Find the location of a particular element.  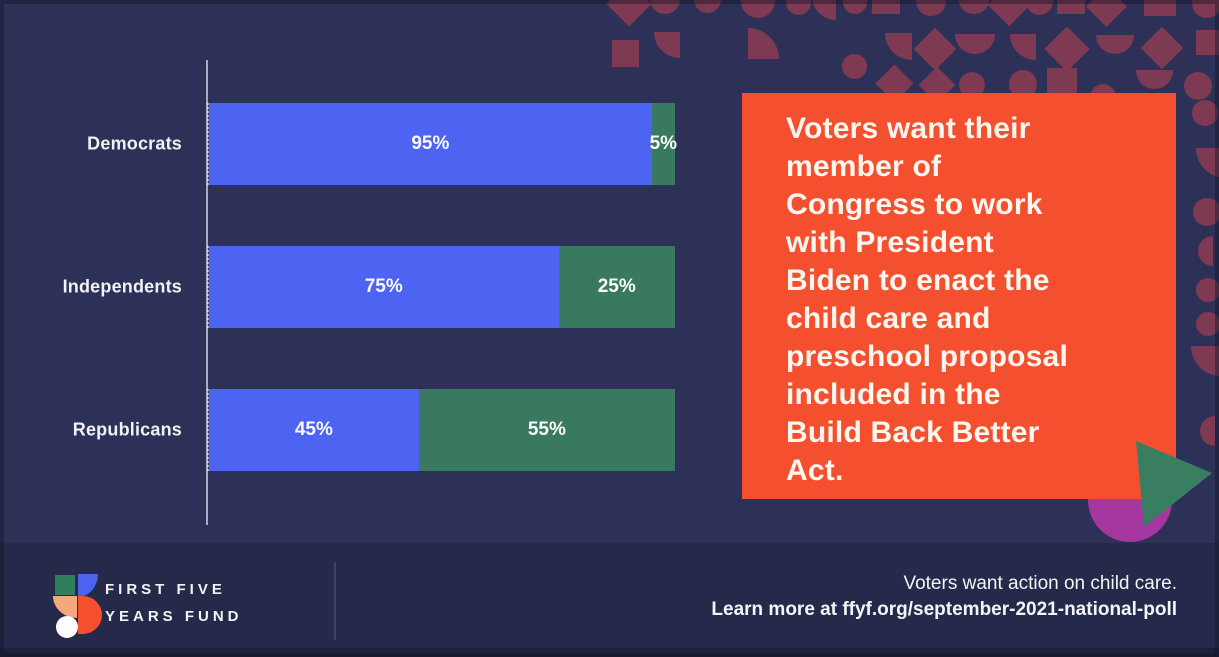

value-label: 45% is located at coordinates (313, 429).